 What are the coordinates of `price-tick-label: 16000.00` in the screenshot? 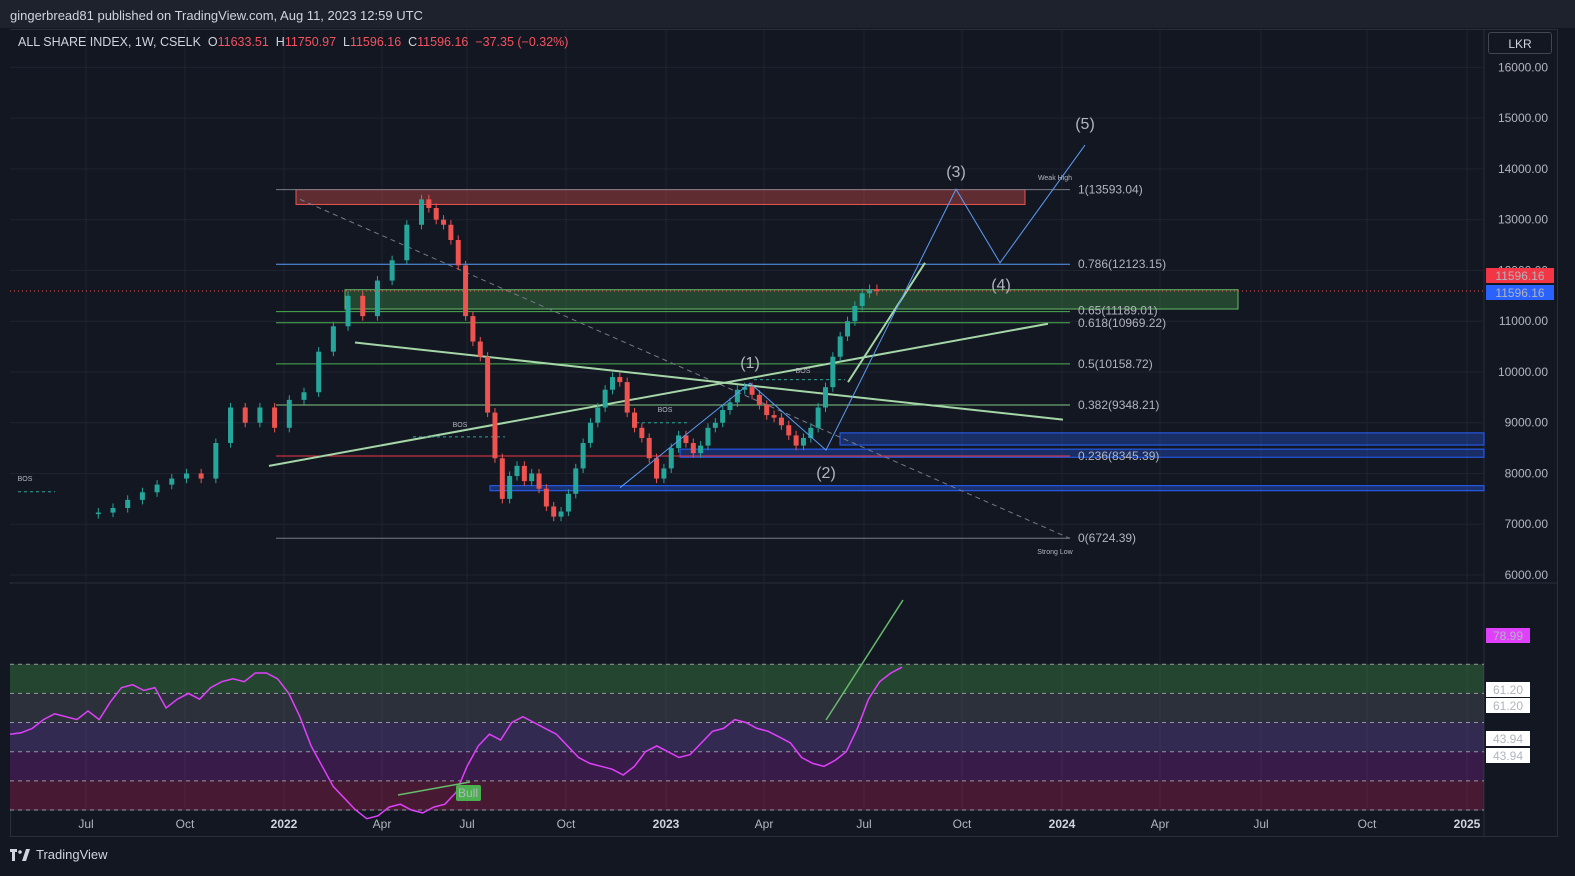 It's located at (1523, 67).